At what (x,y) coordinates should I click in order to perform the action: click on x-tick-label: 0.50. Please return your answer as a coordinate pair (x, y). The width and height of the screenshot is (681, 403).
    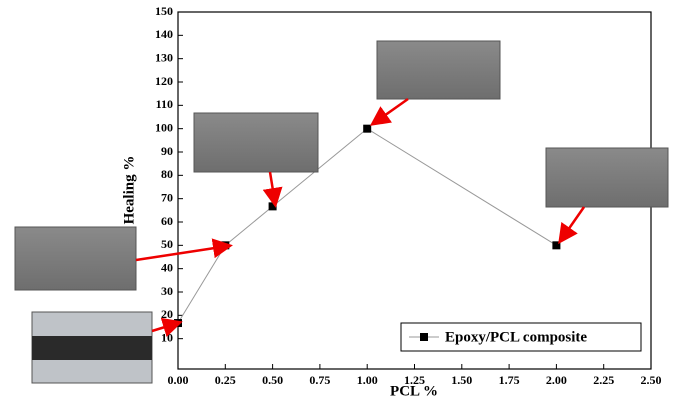
    Looking at the image, I should click on (272, 380).